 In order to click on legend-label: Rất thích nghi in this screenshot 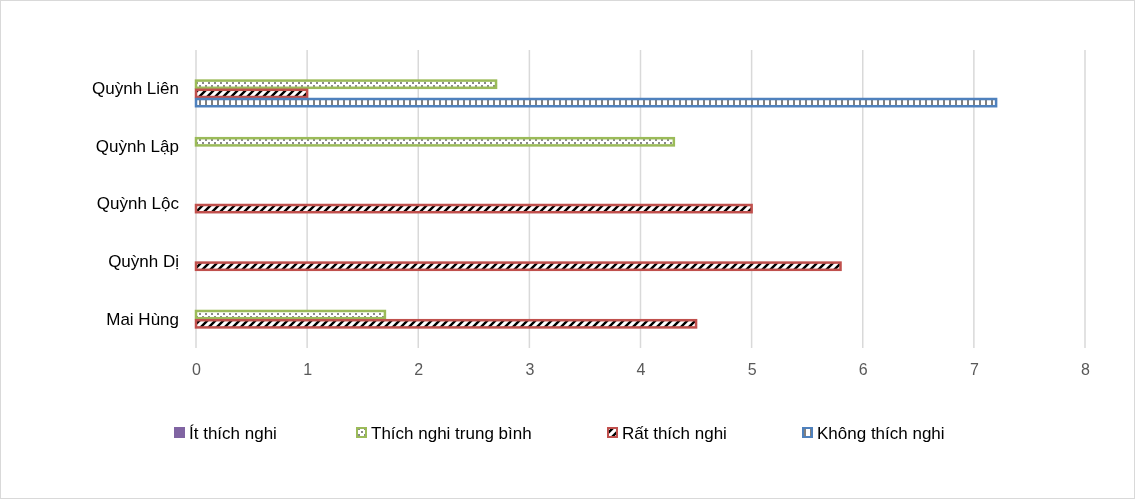, I will do `click(674, 433)`.